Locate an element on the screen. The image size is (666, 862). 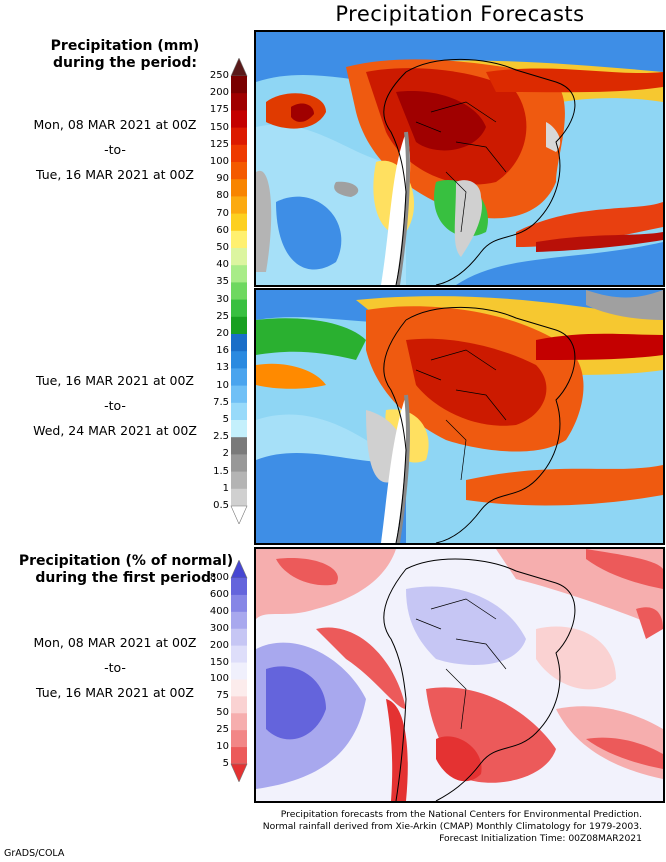
software-credit: GrADS/COLA is located at coordinates (34, 853).